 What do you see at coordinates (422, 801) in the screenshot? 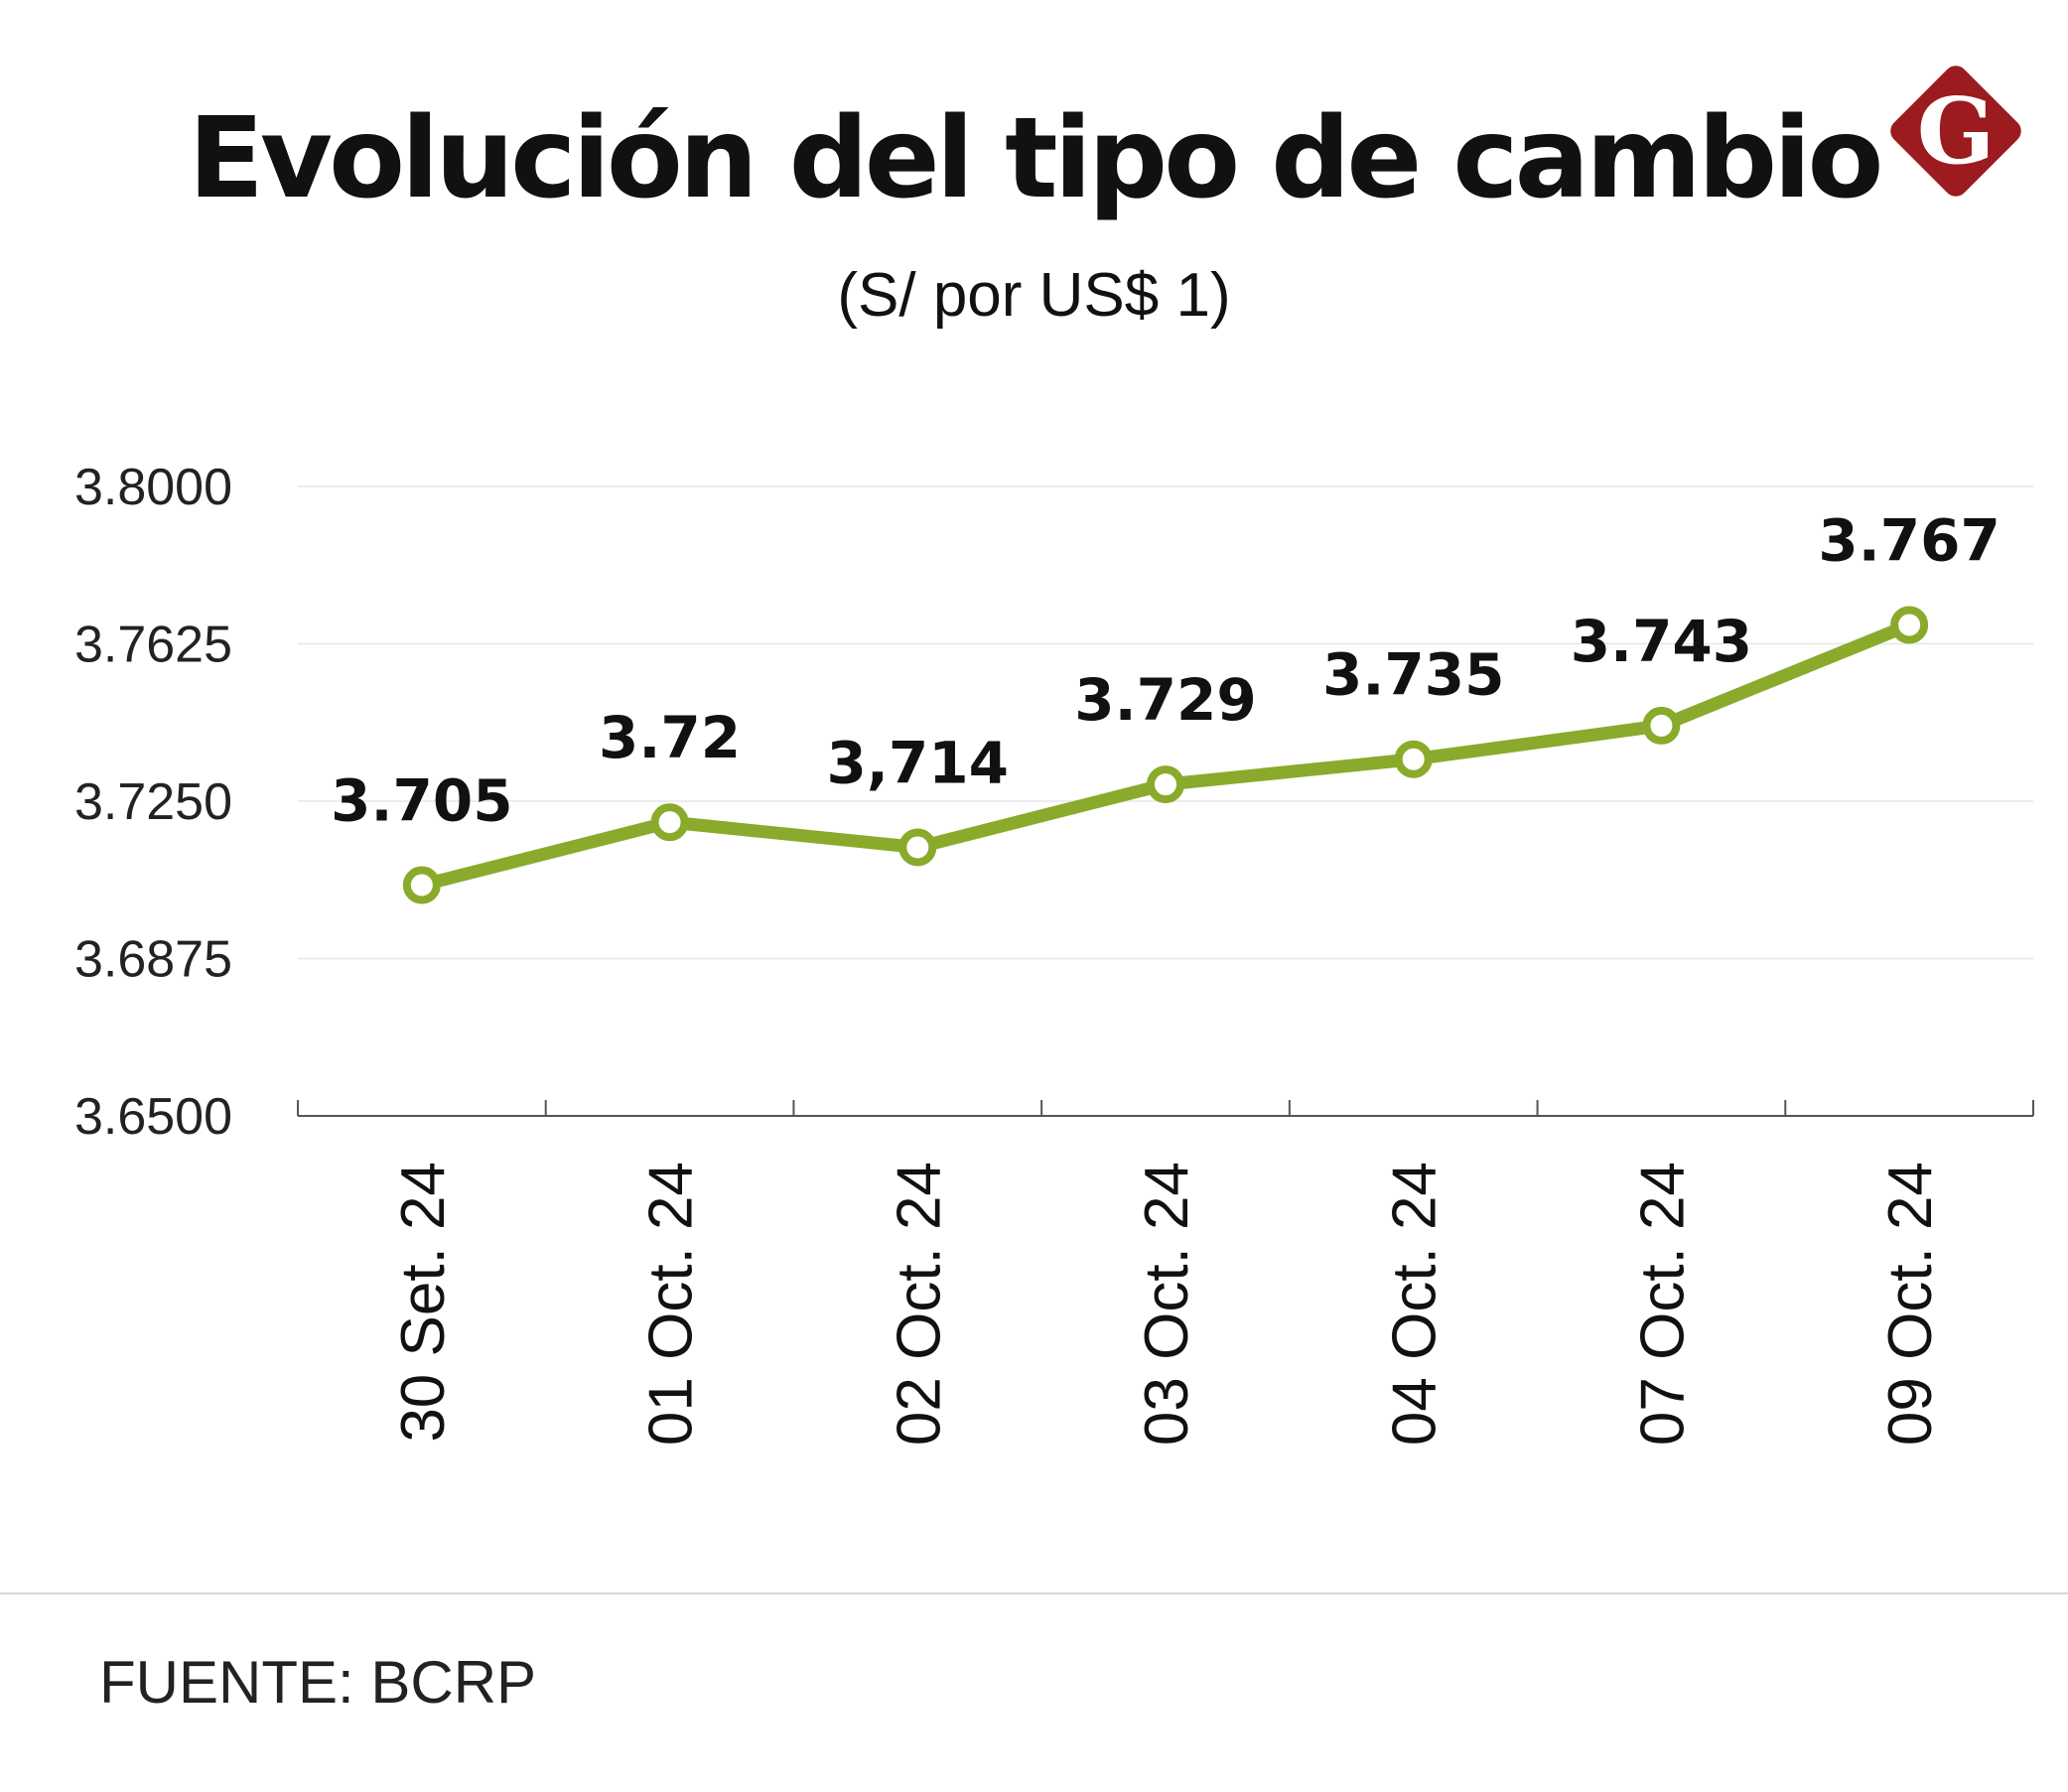
I see `data-label: 3.705` at bounding box center [422, 801].